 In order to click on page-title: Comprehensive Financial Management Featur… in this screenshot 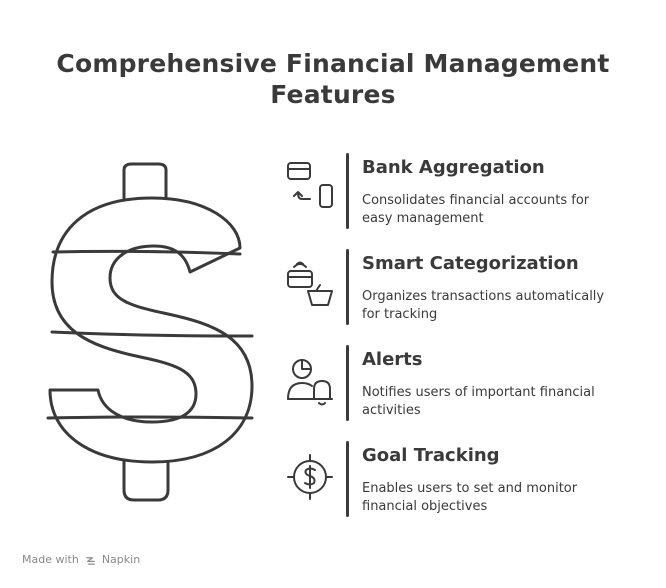, I will do `click(333, 79)`.